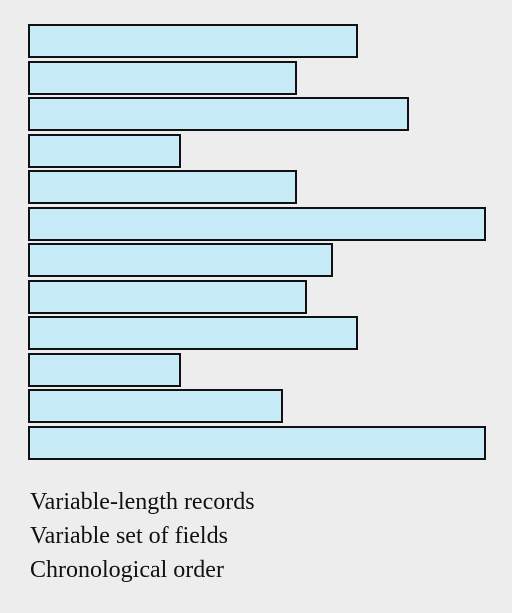  What do you see at coordinates (127, 570) in the screenshot?
I see `caption-chronological-order: Chronological order` at bounding box center [127, 570].